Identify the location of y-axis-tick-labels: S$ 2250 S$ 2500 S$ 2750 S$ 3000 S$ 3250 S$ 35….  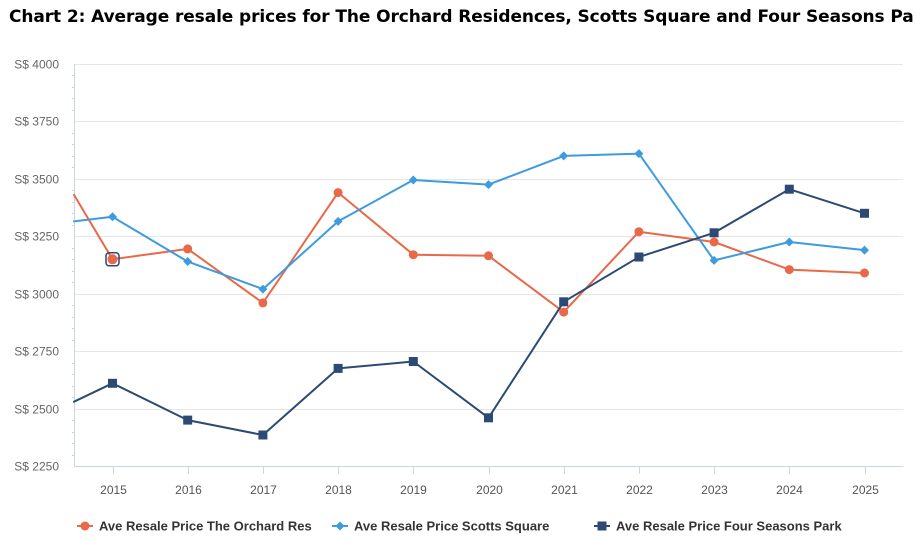
(36, 266).